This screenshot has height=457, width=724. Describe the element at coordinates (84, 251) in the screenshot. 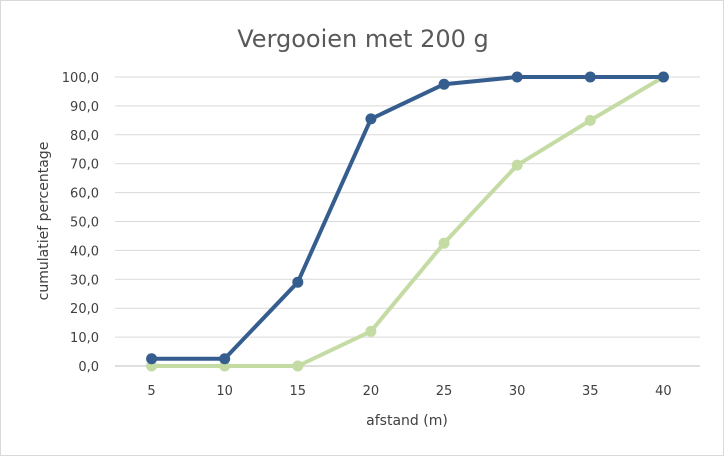

I see `y-tick-label: 40,0` at that location.